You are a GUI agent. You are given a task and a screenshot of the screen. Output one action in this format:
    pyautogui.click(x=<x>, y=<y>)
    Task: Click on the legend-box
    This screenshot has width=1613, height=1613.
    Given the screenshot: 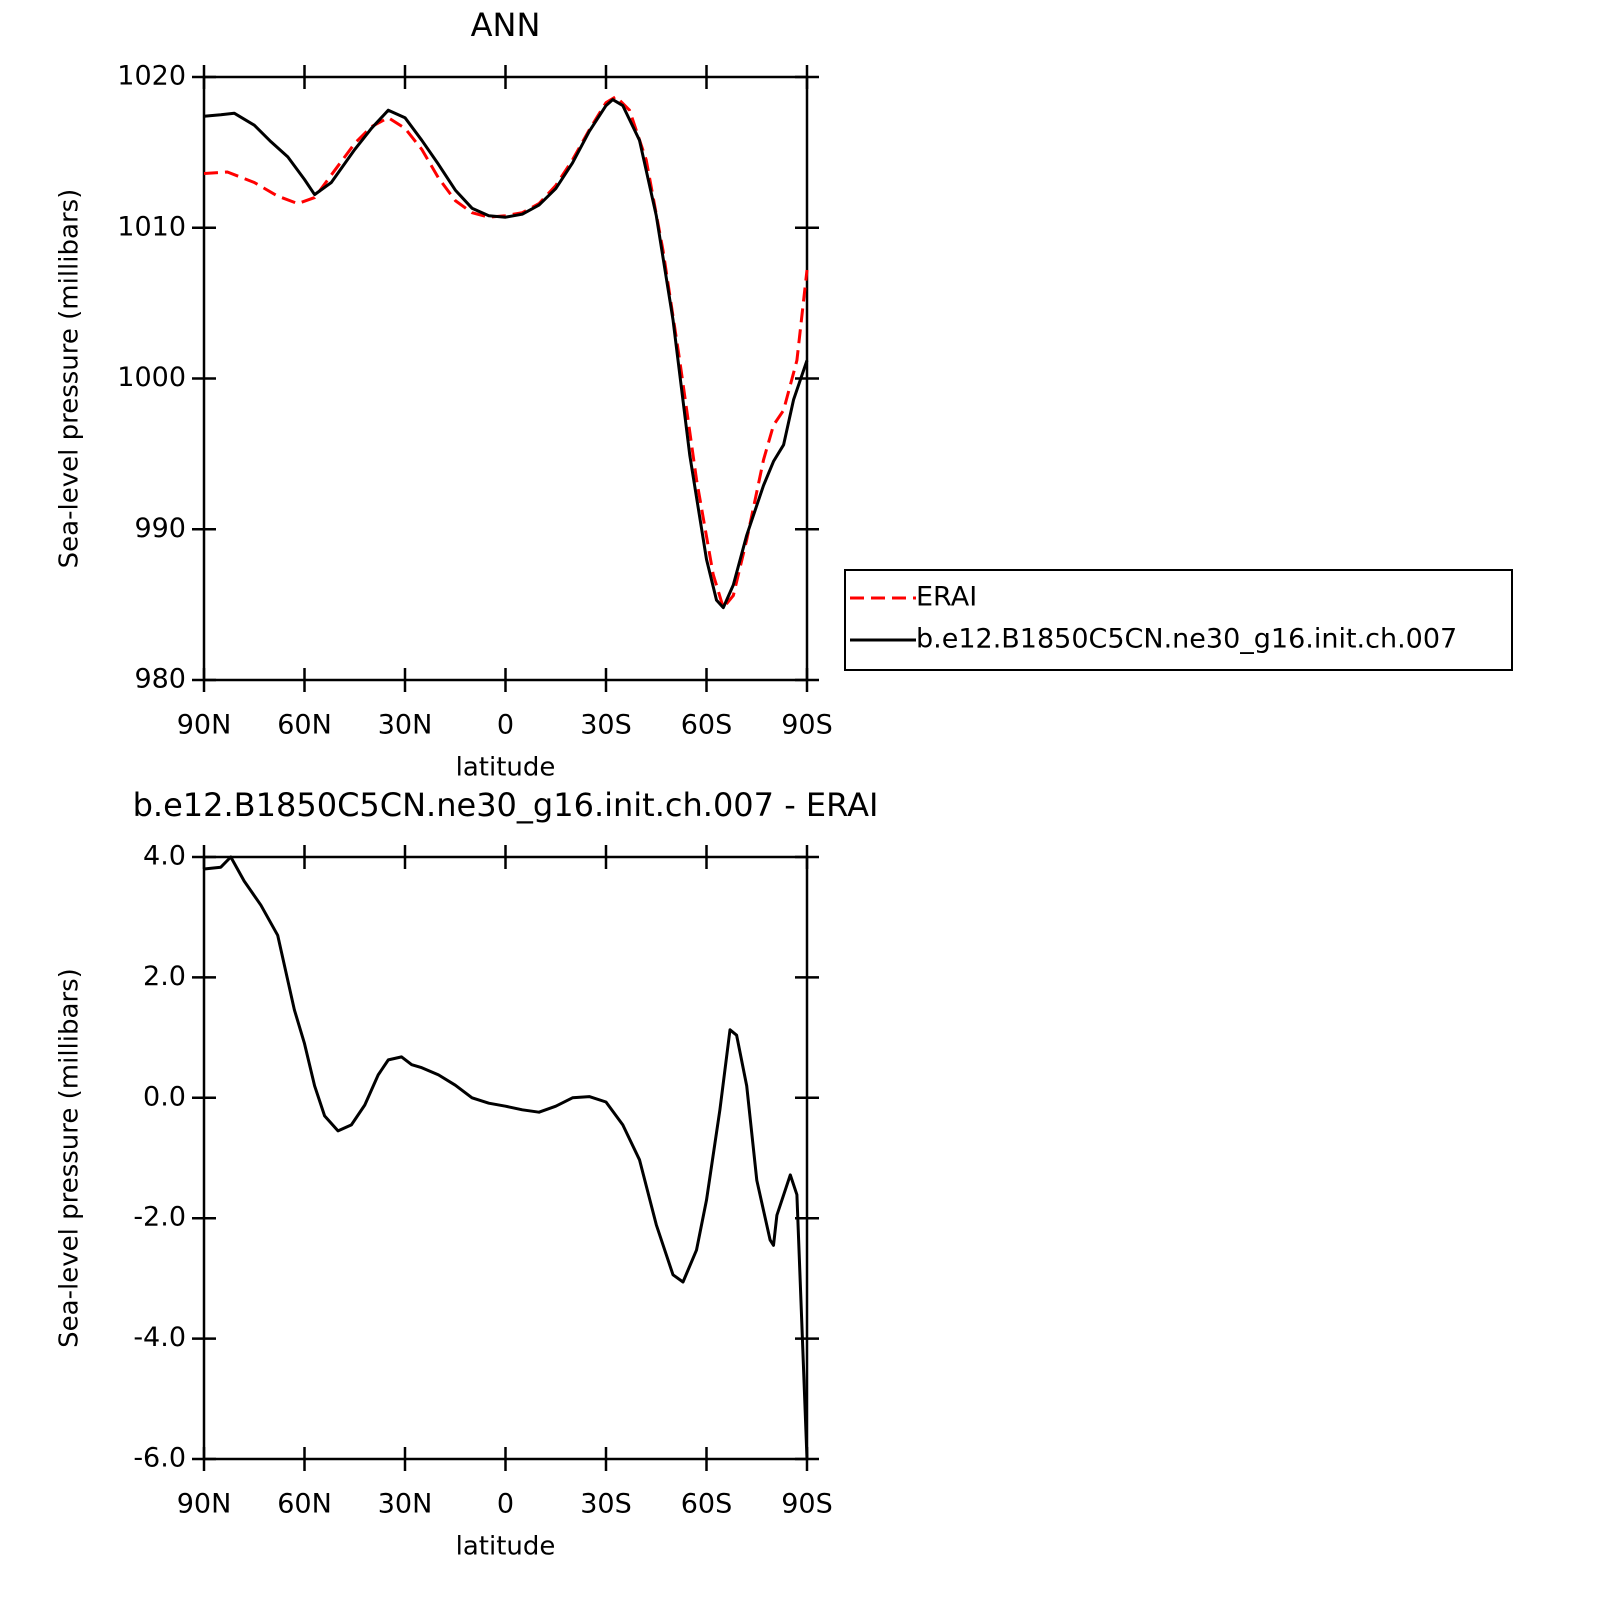 What is the action you would take?
    pyautogui.click(x=1178, y=620)
    